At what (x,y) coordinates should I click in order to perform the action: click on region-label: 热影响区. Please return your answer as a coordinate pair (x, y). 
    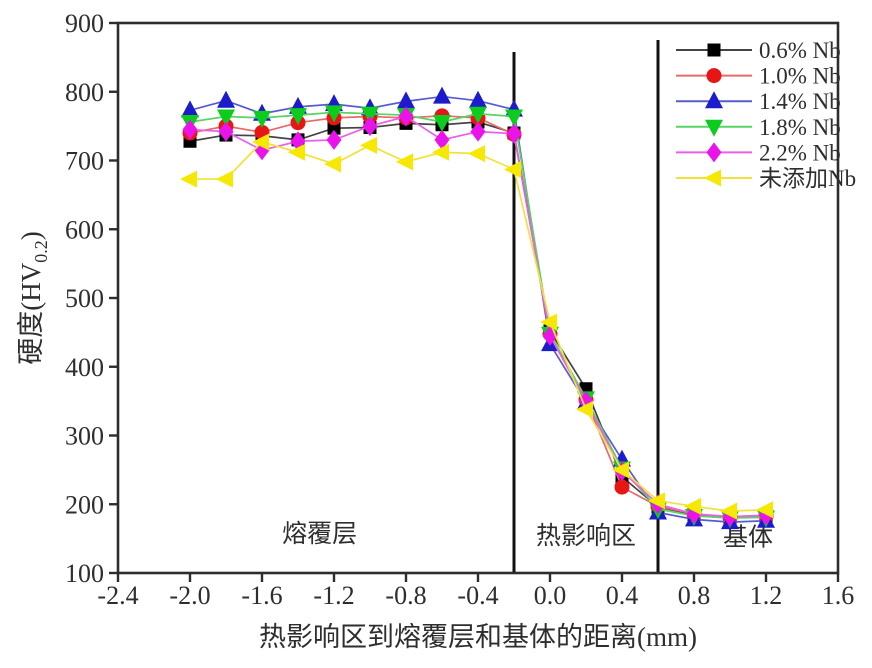
    Looking at the image, I should click on (586, 536).